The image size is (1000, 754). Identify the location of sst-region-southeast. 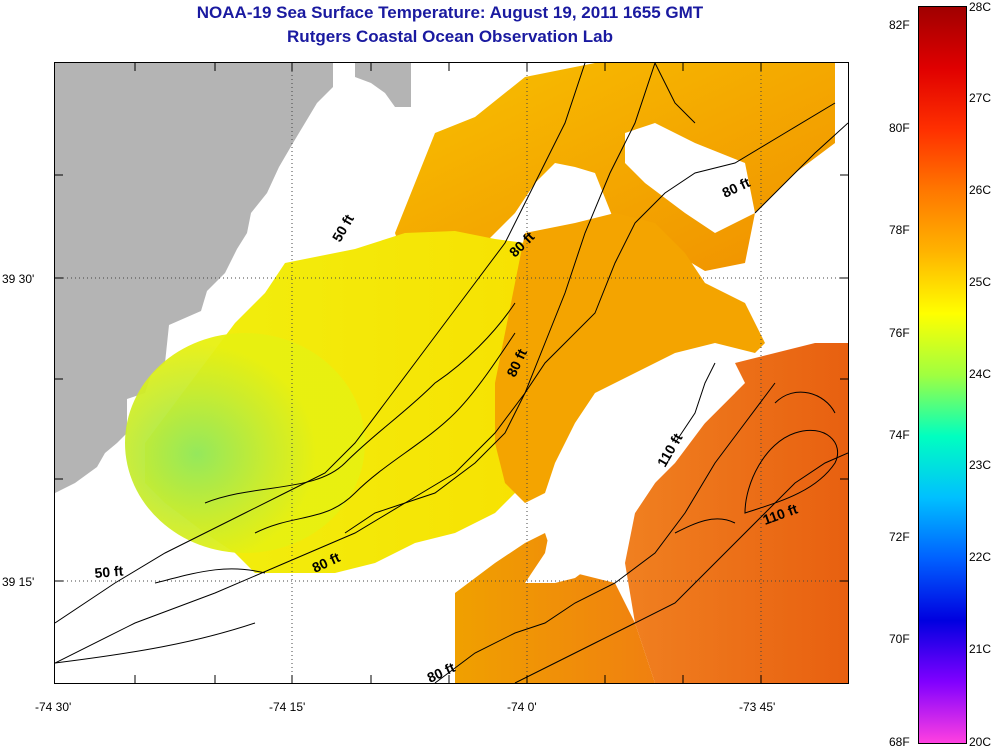
(736, 513).